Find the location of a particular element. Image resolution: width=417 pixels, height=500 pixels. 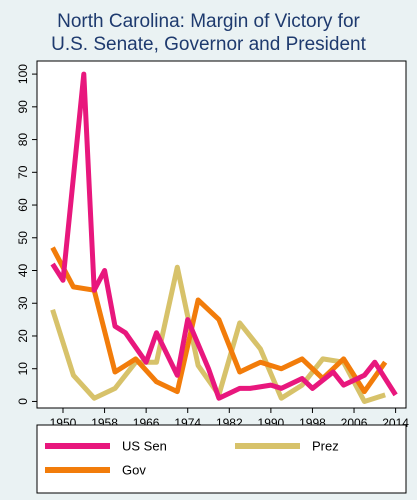

y-tick-label: 20 is located at coordinates (23, 336).